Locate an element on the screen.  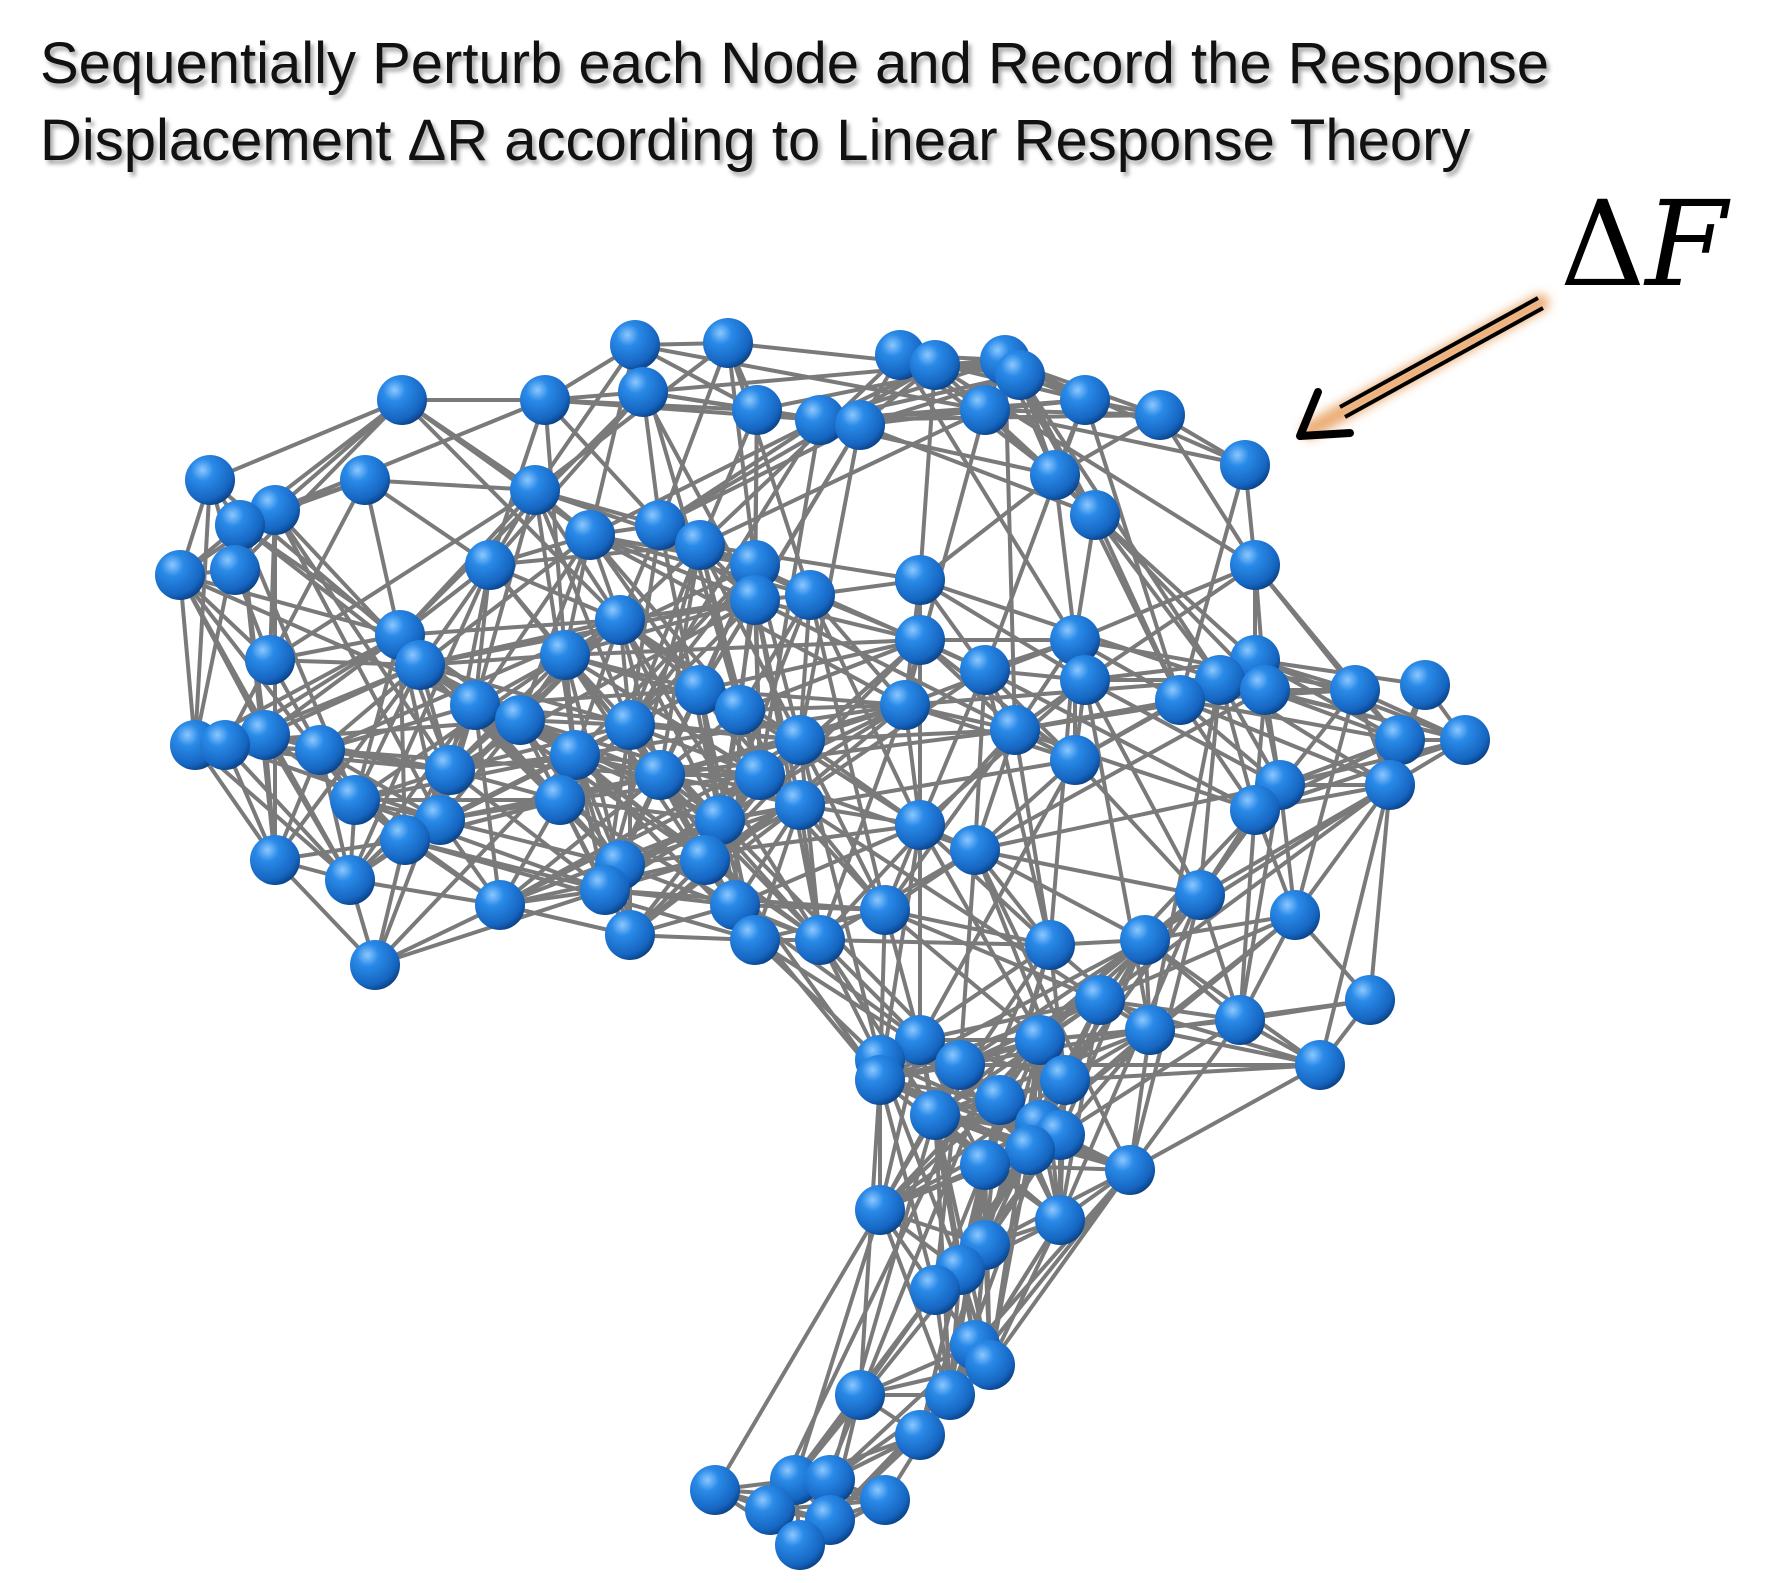
delta-symbol: Δ is located at coordinates (1603, 244).